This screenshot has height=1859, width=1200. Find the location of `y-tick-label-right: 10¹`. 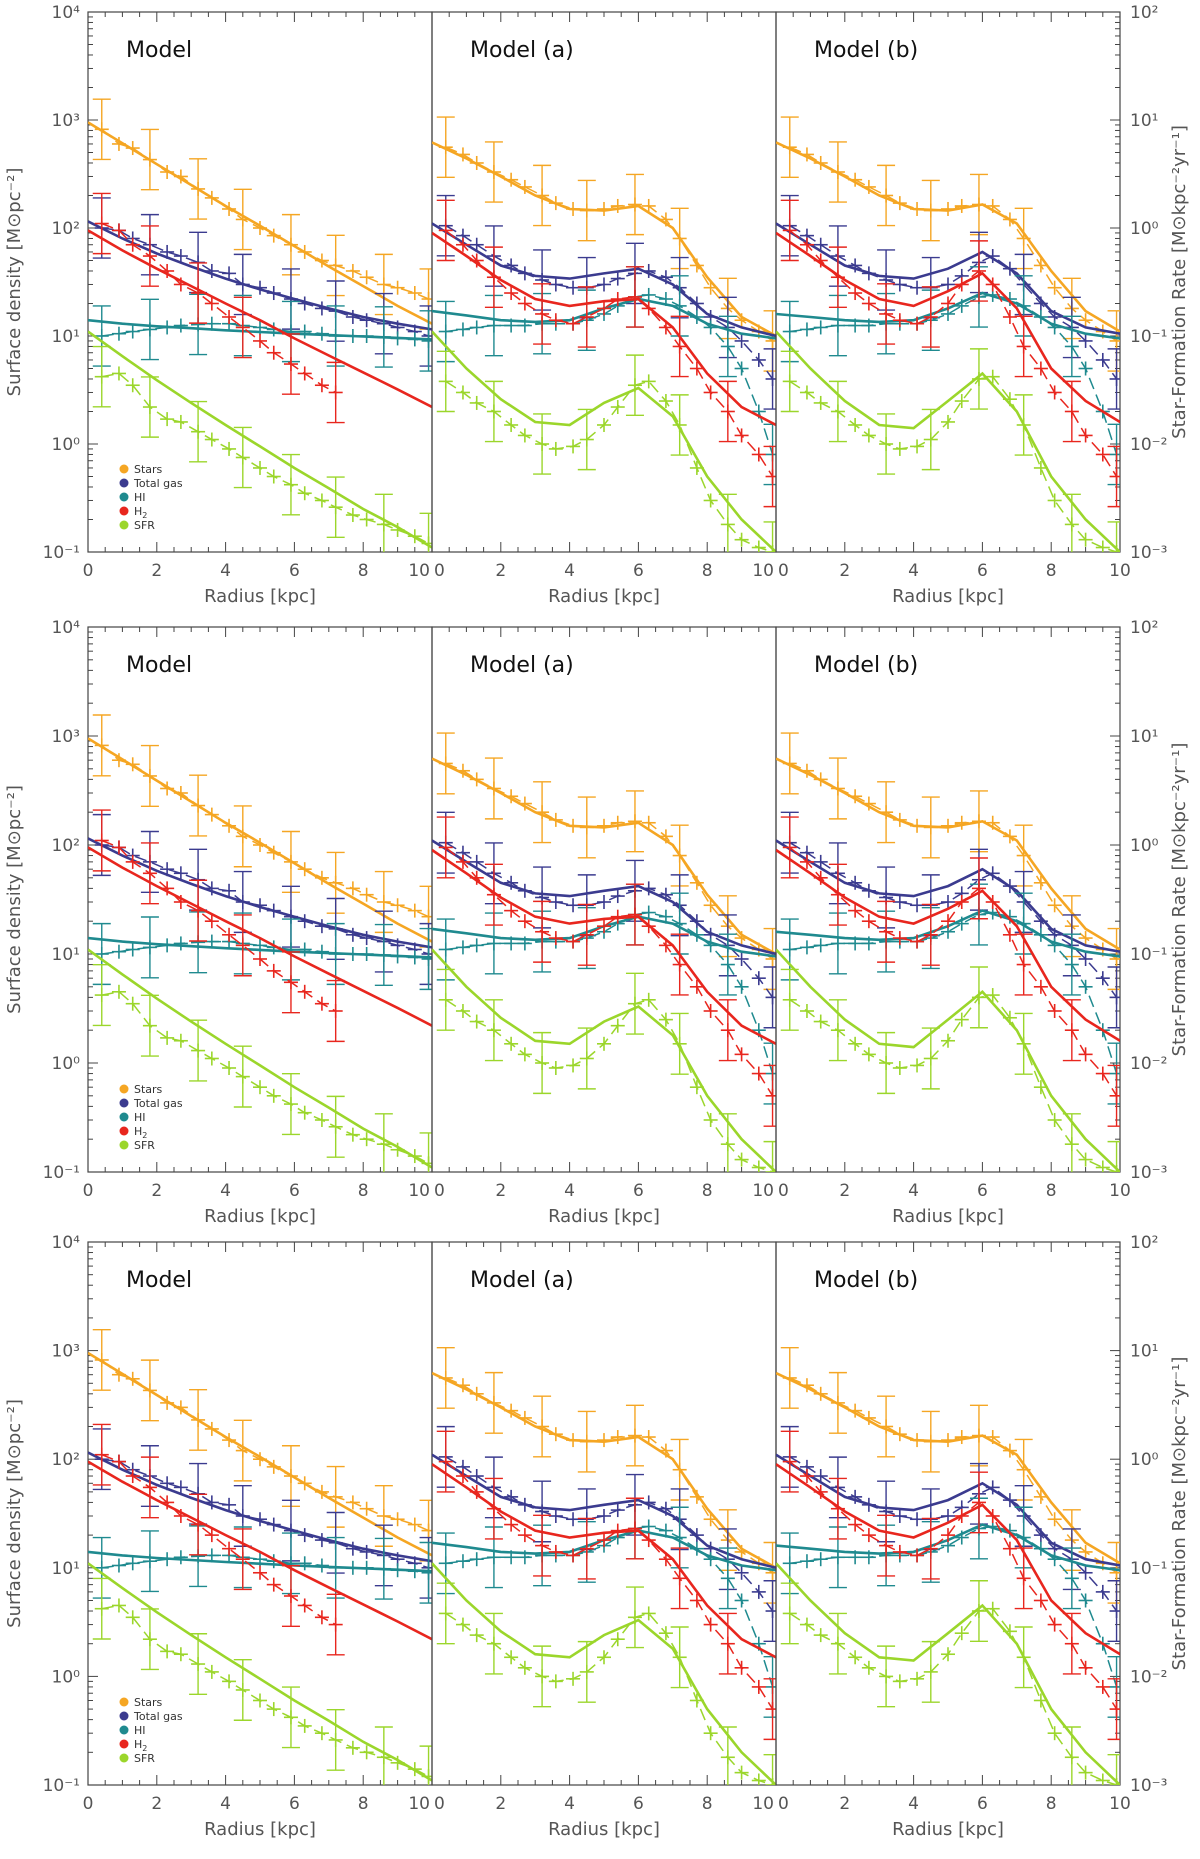

y-tick-label-right: 10¹ is located at coordinates (1144, 1352).